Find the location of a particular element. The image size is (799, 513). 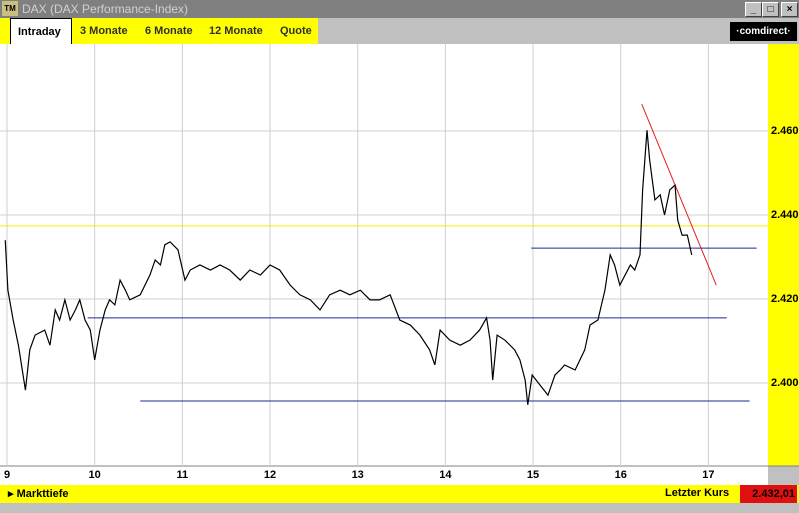

last-label: Letzter Kurs is located at coordinates (697, 493).